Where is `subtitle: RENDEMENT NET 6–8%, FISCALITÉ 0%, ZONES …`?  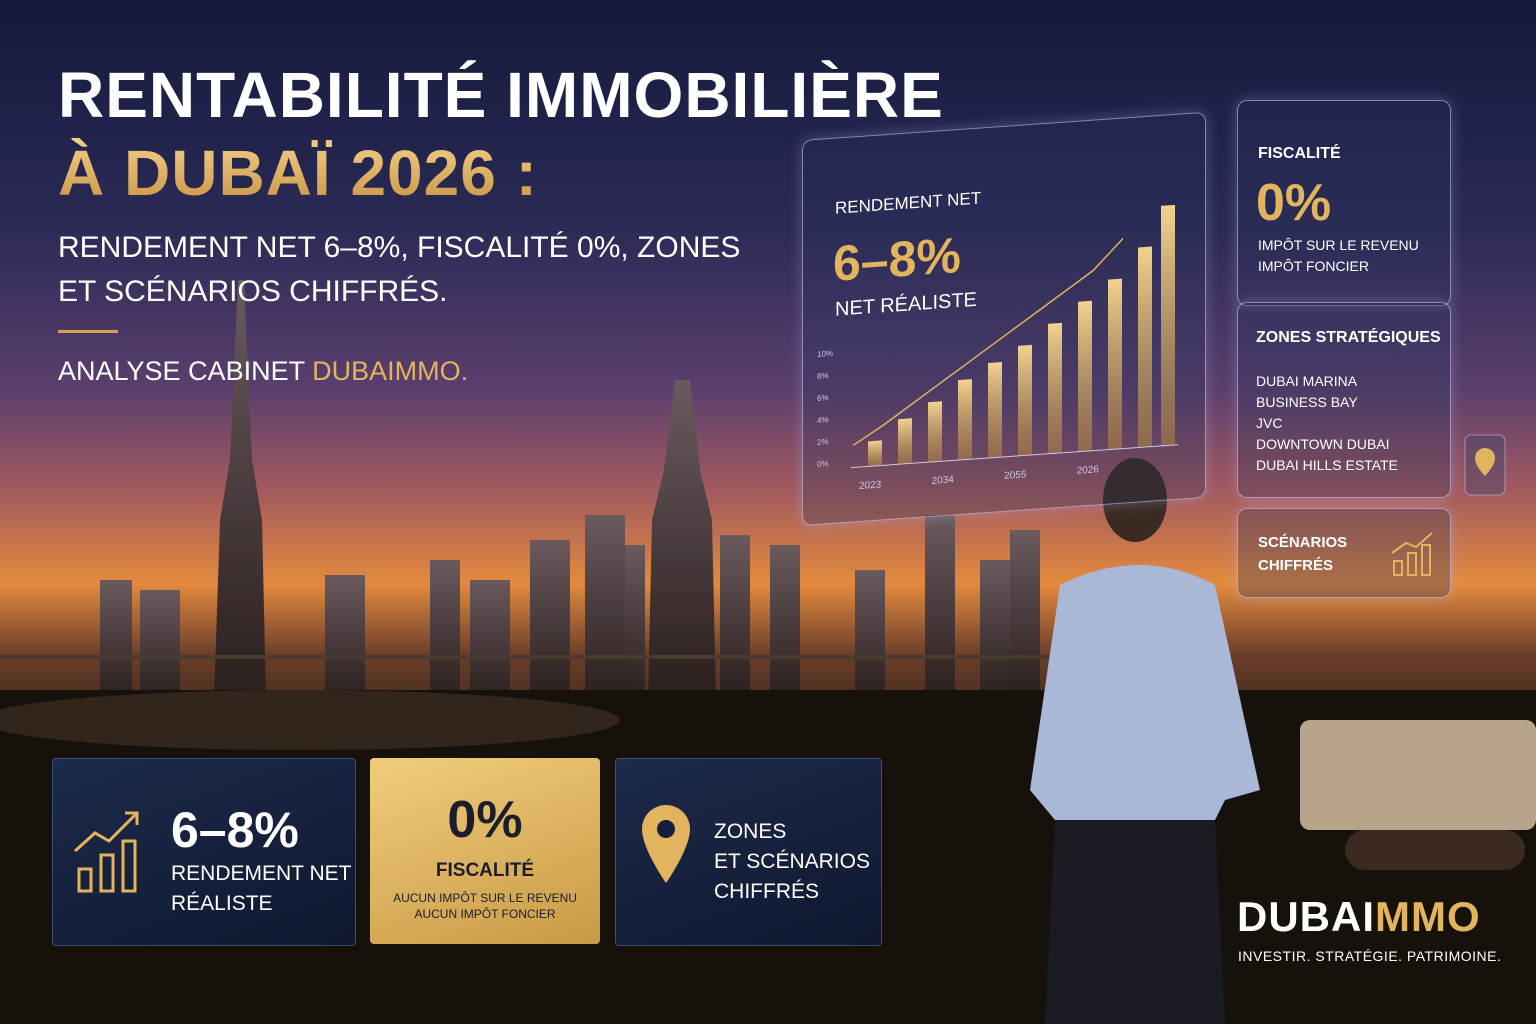
subtitle: RENDEMENT NET 6–8%, FISCALITÉ 0%, ZONES … is located at coordinates (399, 269).